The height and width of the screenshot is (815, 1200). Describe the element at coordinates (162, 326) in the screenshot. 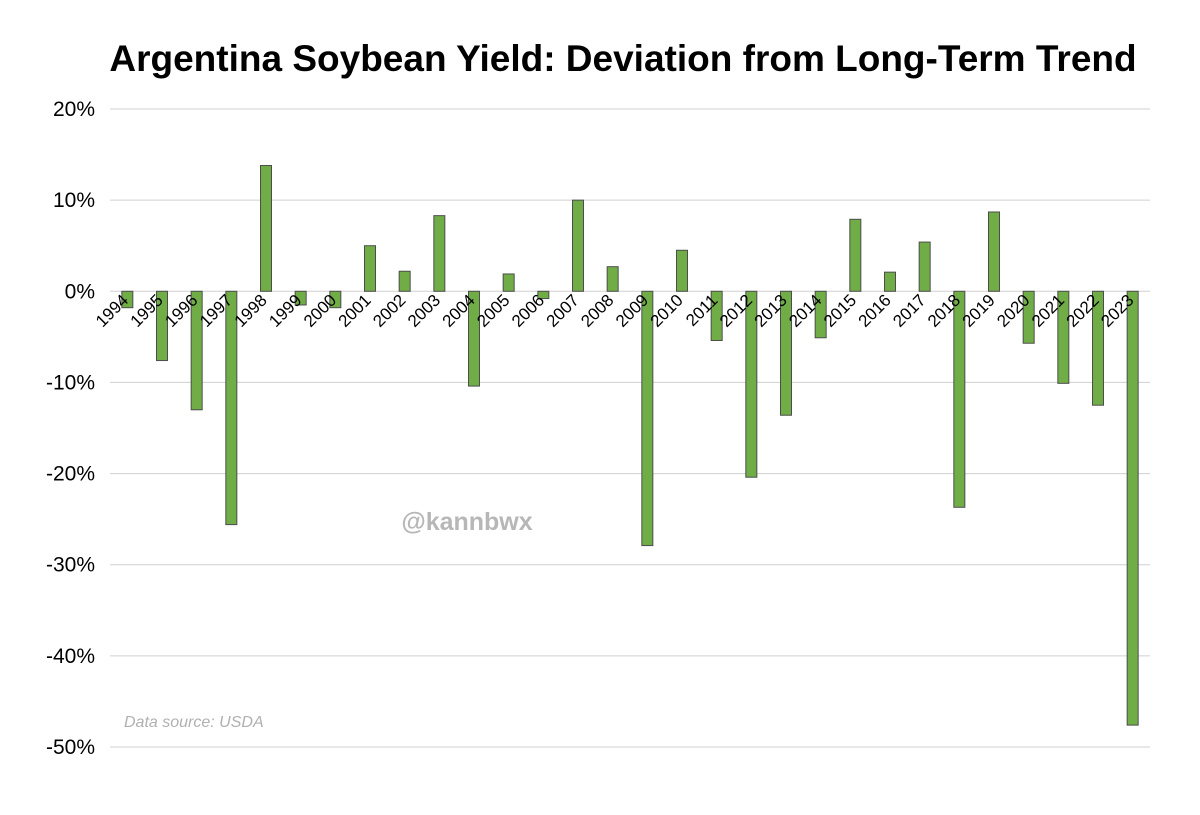

I see `bar-1995` at that location.